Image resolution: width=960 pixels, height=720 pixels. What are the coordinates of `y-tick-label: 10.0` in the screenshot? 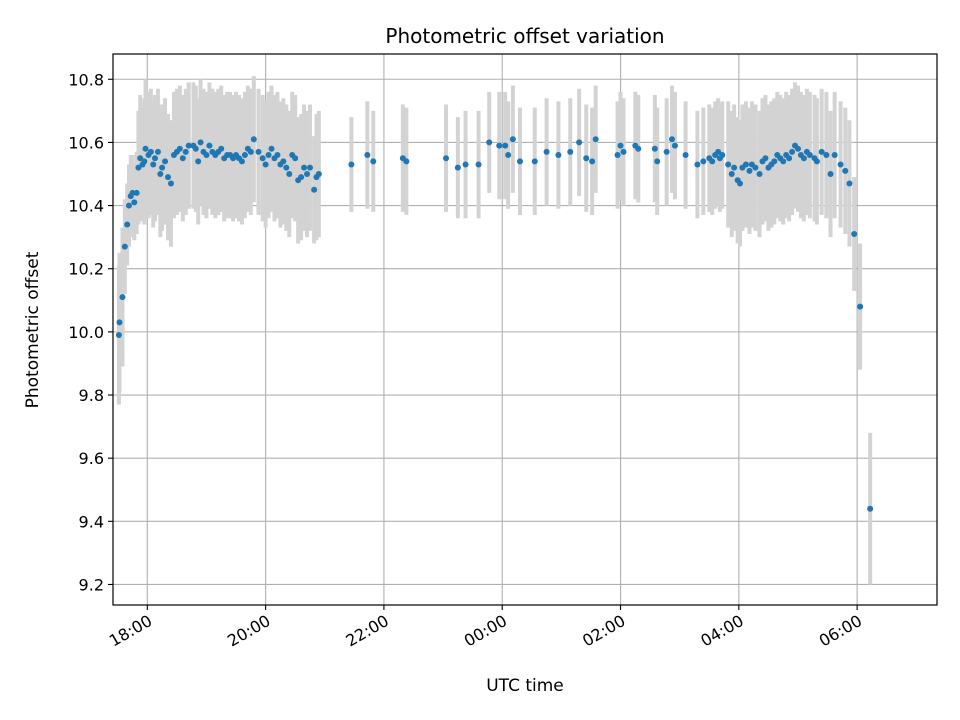 It's located at (86, 332).